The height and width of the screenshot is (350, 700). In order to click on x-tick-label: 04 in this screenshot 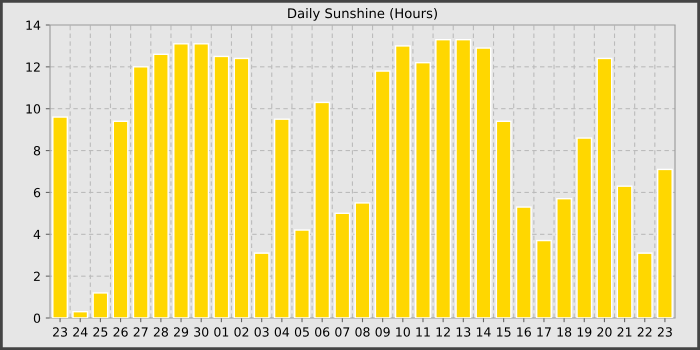, I will do `click(282, 332)`.